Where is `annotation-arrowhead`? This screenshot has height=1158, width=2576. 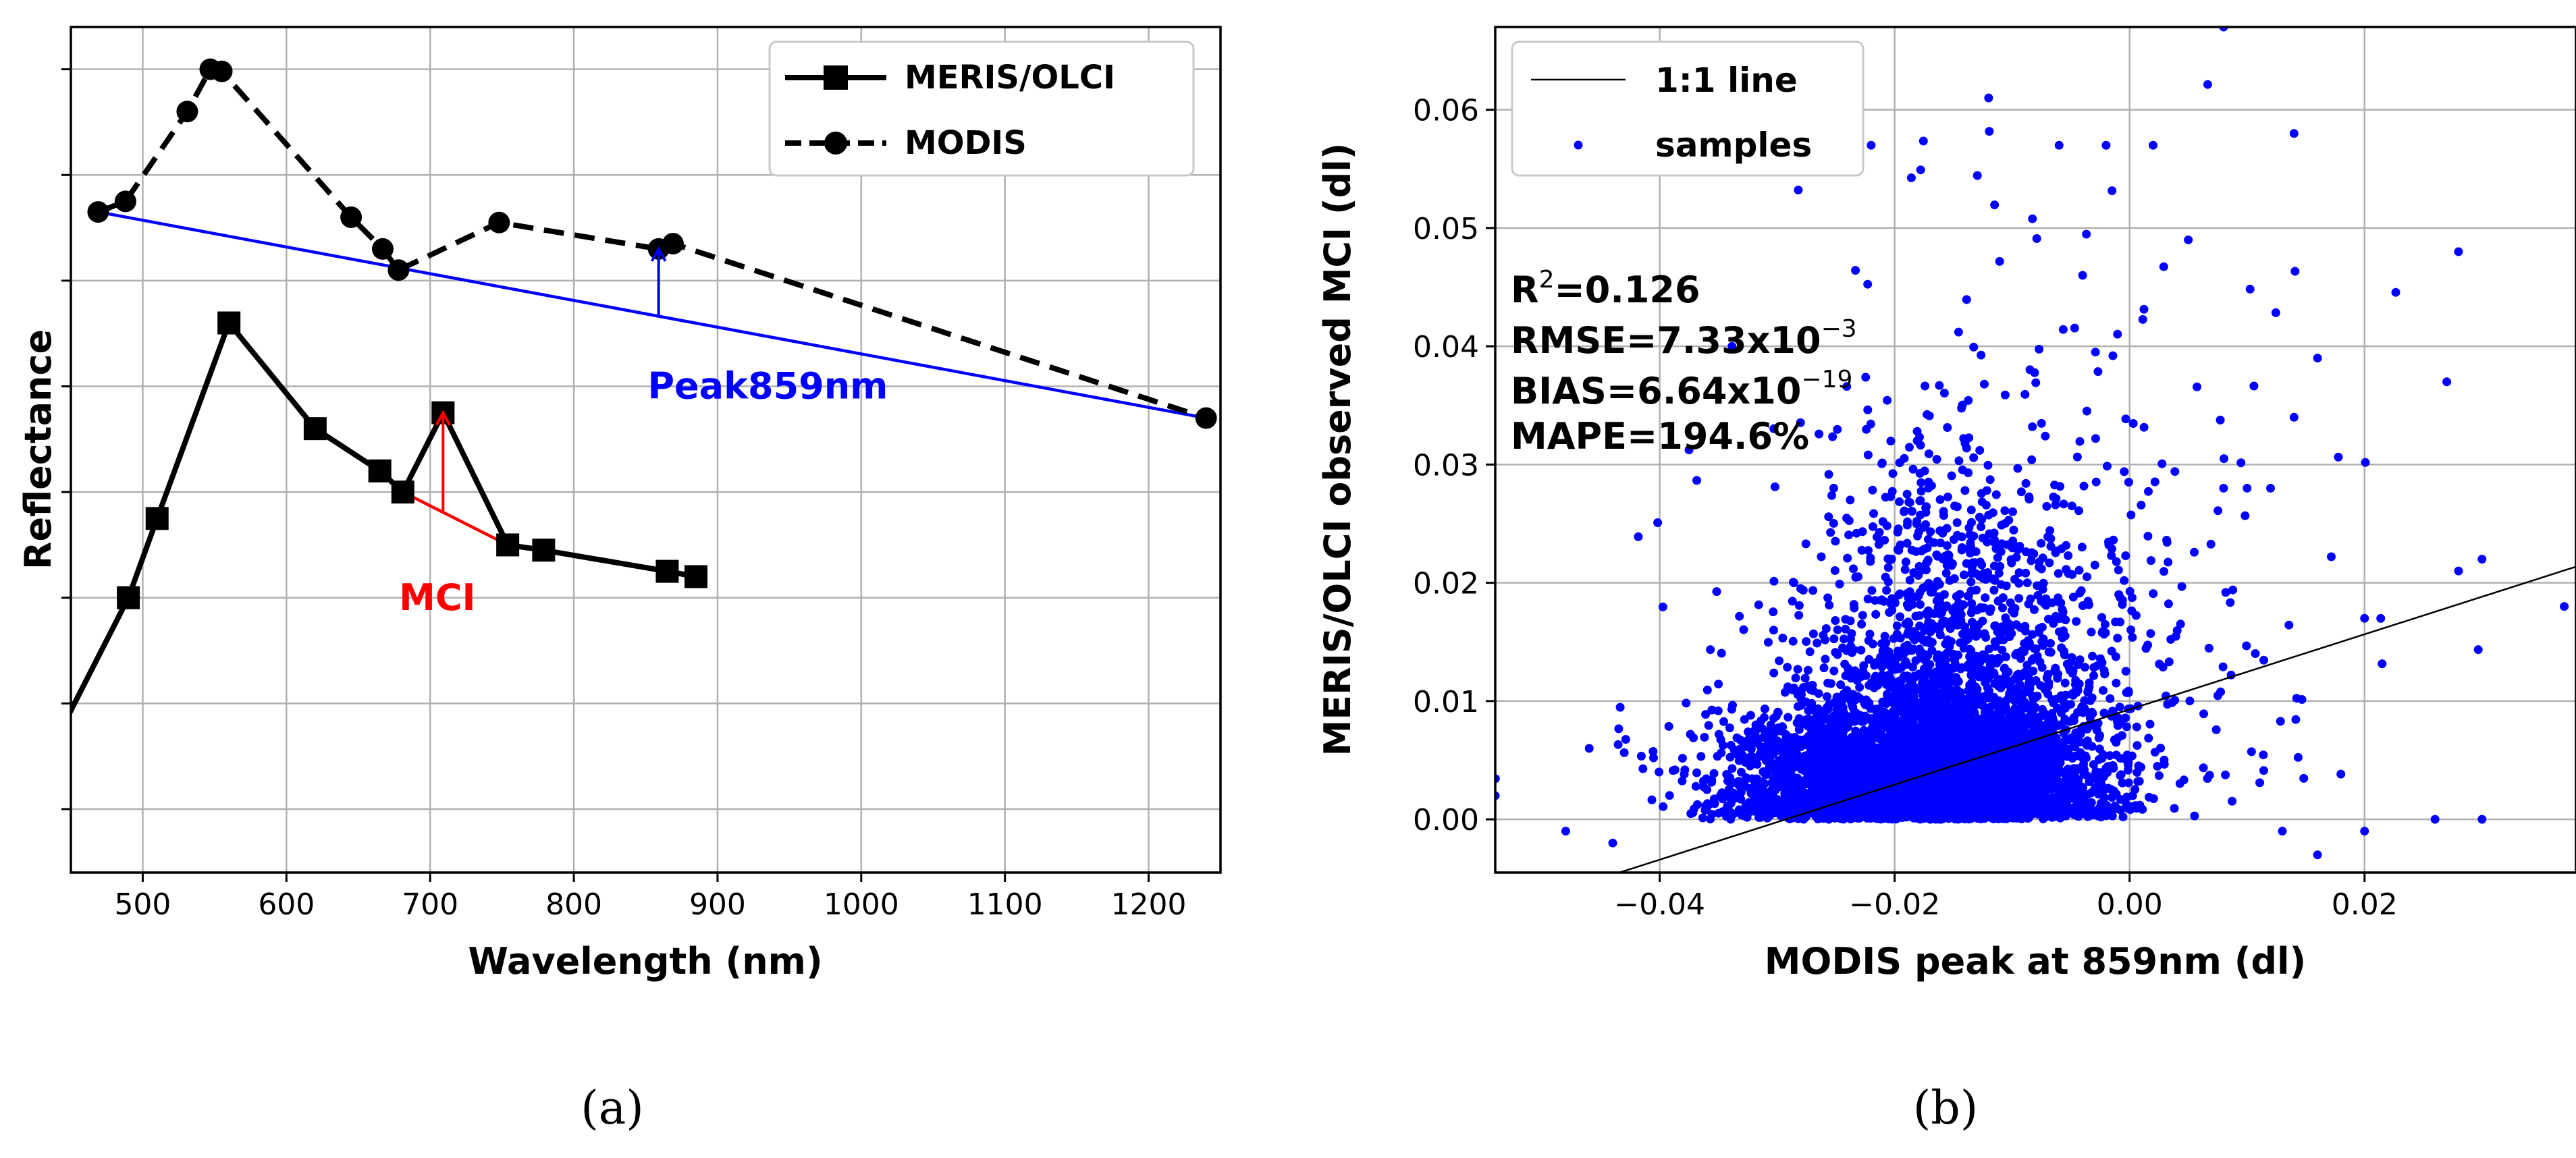 annotation-arrowhead is located at coordinates (443, 418).